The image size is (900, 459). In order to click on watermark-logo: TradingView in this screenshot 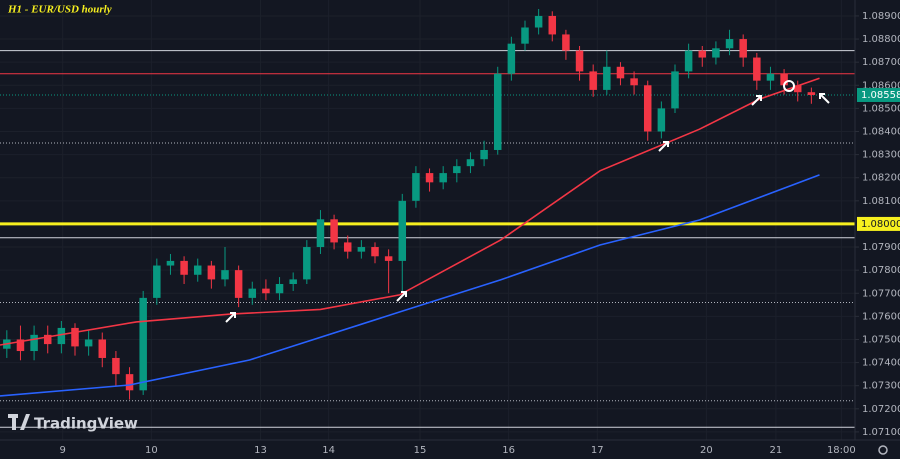, I will do `click(73, 423)`.